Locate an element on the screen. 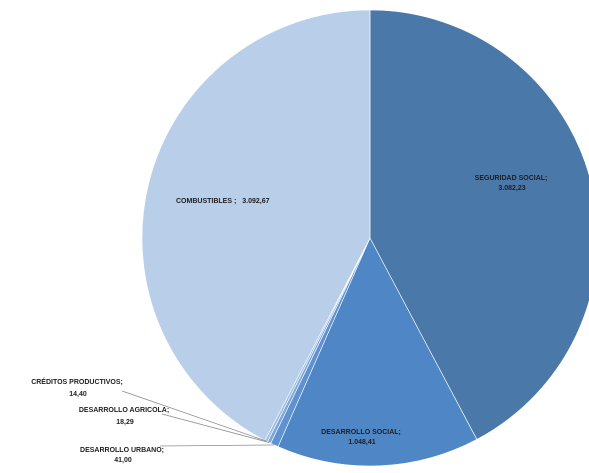 This screenshot has width=589, height=473. label-desarrollo-agricola-value: 18,29 is located at coordinates (125, 422).